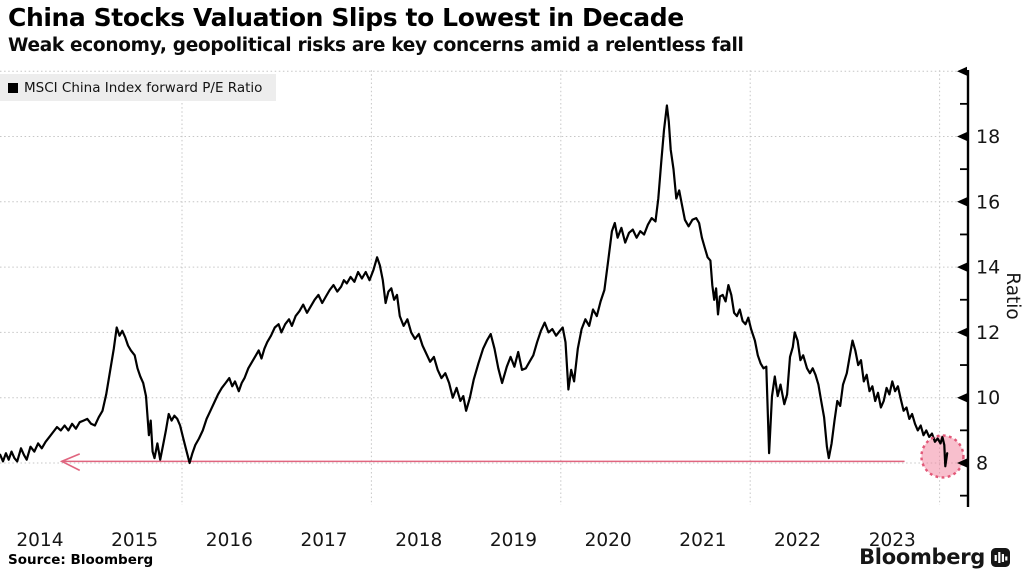 This screenshot has width=1024, height=576. I want to click on x-tick-label-2020: 2020, so click(608, 540).